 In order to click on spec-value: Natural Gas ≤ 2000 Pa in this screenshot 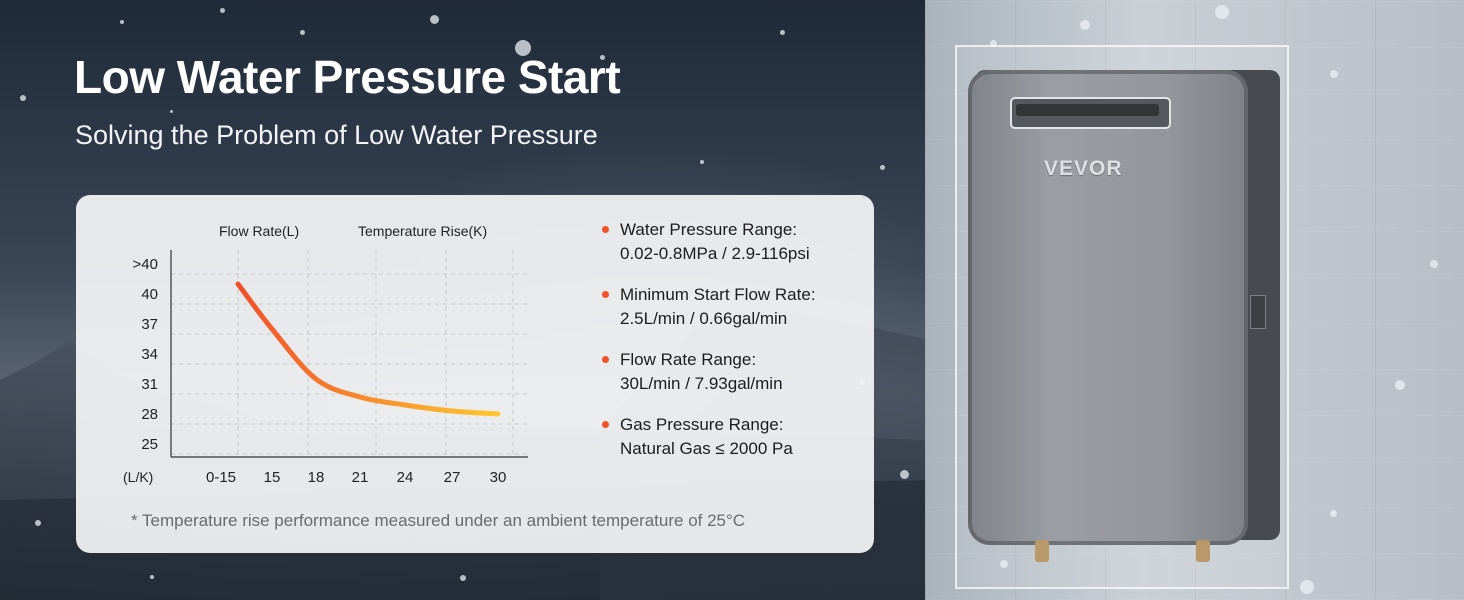, I will do `click(706, 448)`.